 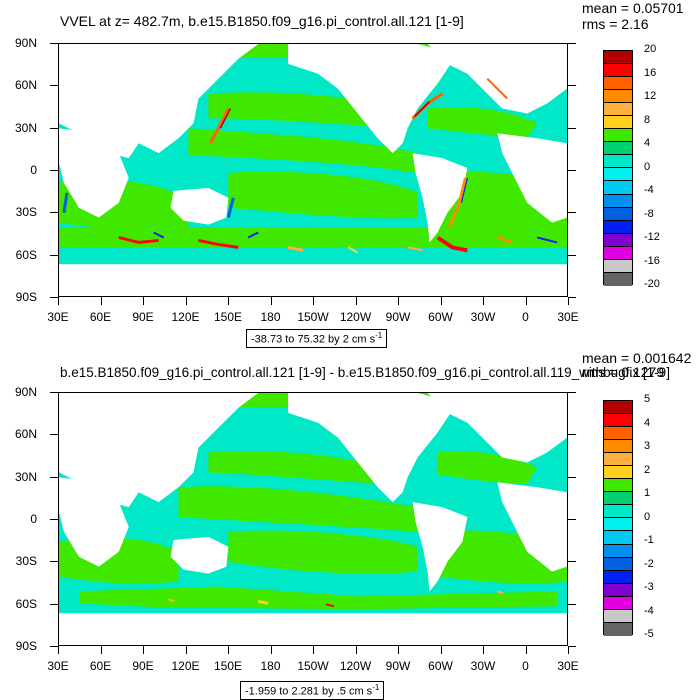 What do you see at coordinates (649, 540) in the screenshot?
I see `colorbar-label: -1` at bounding box center [649, 540].